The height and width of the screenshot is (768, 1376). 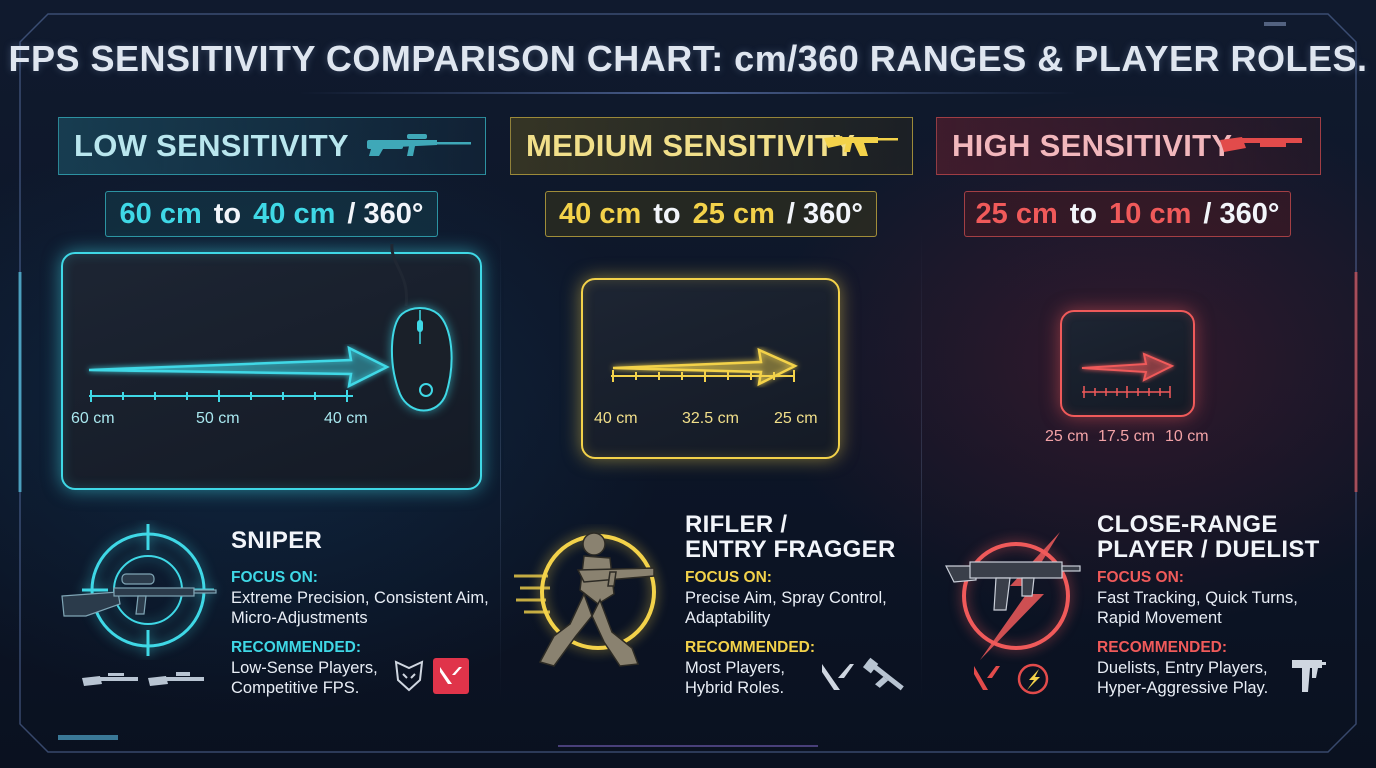 I want to click on medium-range-from: 40 cm, so click(x=600, y=213).